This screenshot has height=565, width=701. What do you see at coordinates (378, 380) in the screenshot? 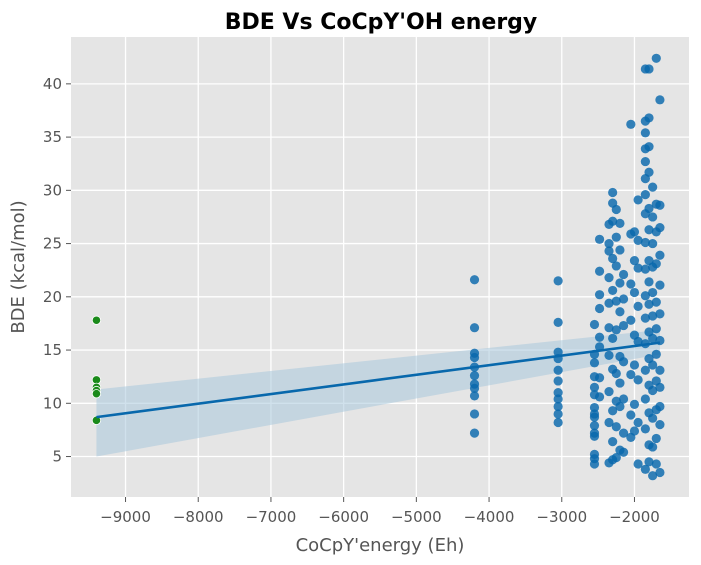
I see `regression-line-group` at bounding box center [378, 380].